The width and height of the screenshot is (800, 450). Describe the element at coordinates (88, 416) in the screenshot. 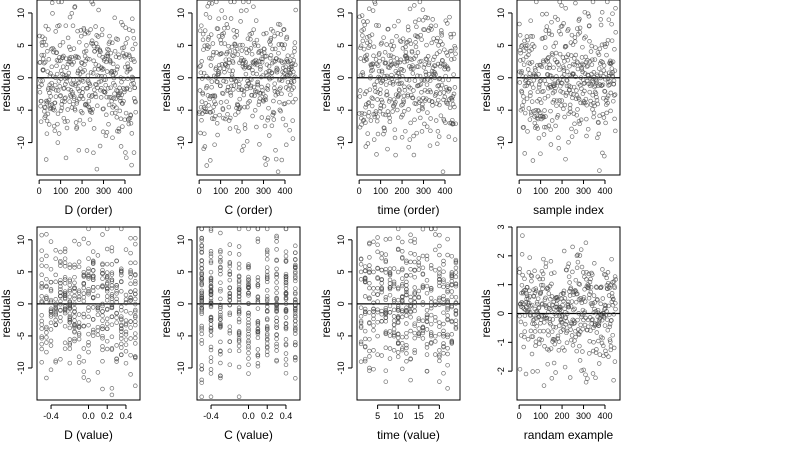

I see `x-tick-label: 0.0` at that location.